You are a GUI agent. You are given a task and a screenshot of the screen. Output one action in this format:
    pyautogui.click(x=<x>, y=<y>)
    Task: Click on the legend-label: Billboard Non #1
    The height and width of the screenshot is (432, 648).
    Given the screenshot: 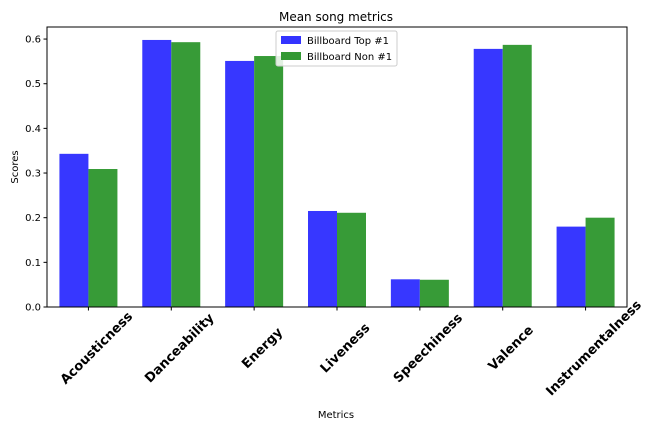 What is the action you would take?
    pyautogui.click(x=349, y=57)
    